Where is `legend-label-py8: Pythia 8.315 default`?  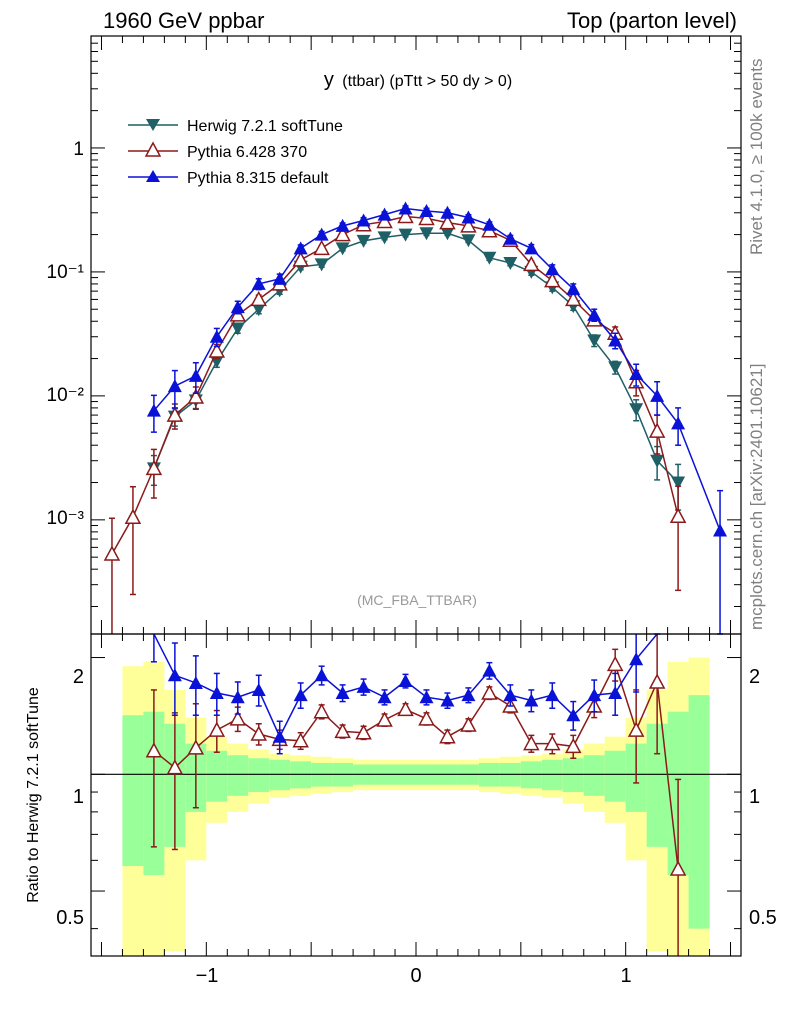 legend-label-py8: Pythia 8.315 default is located at coordinates (258, 178).